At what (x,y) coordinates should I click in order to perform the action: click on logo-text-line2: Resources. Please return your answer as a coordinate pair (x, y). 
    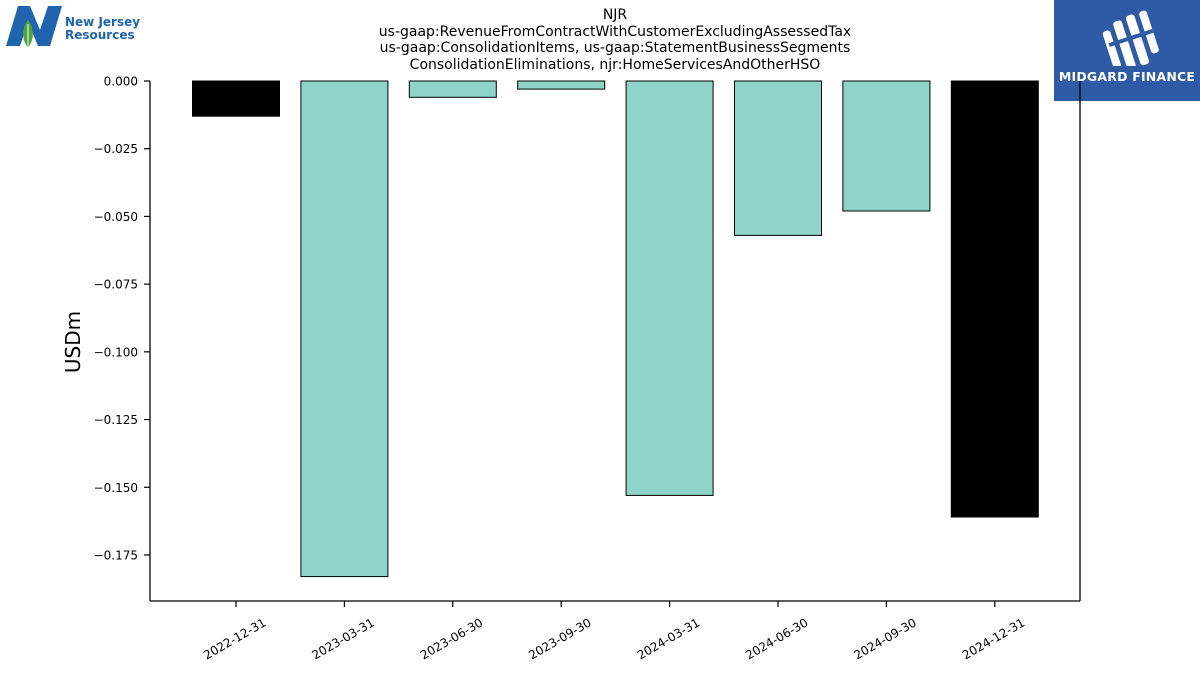
    Looking at the image, I should click on (100, 35).